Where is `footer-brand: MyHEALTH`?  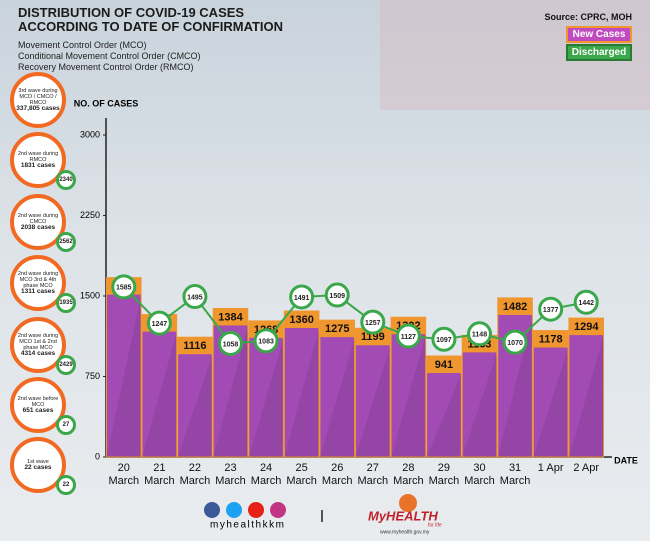 footer-brand: MyHEALTH is located at coordinates (403, 515).